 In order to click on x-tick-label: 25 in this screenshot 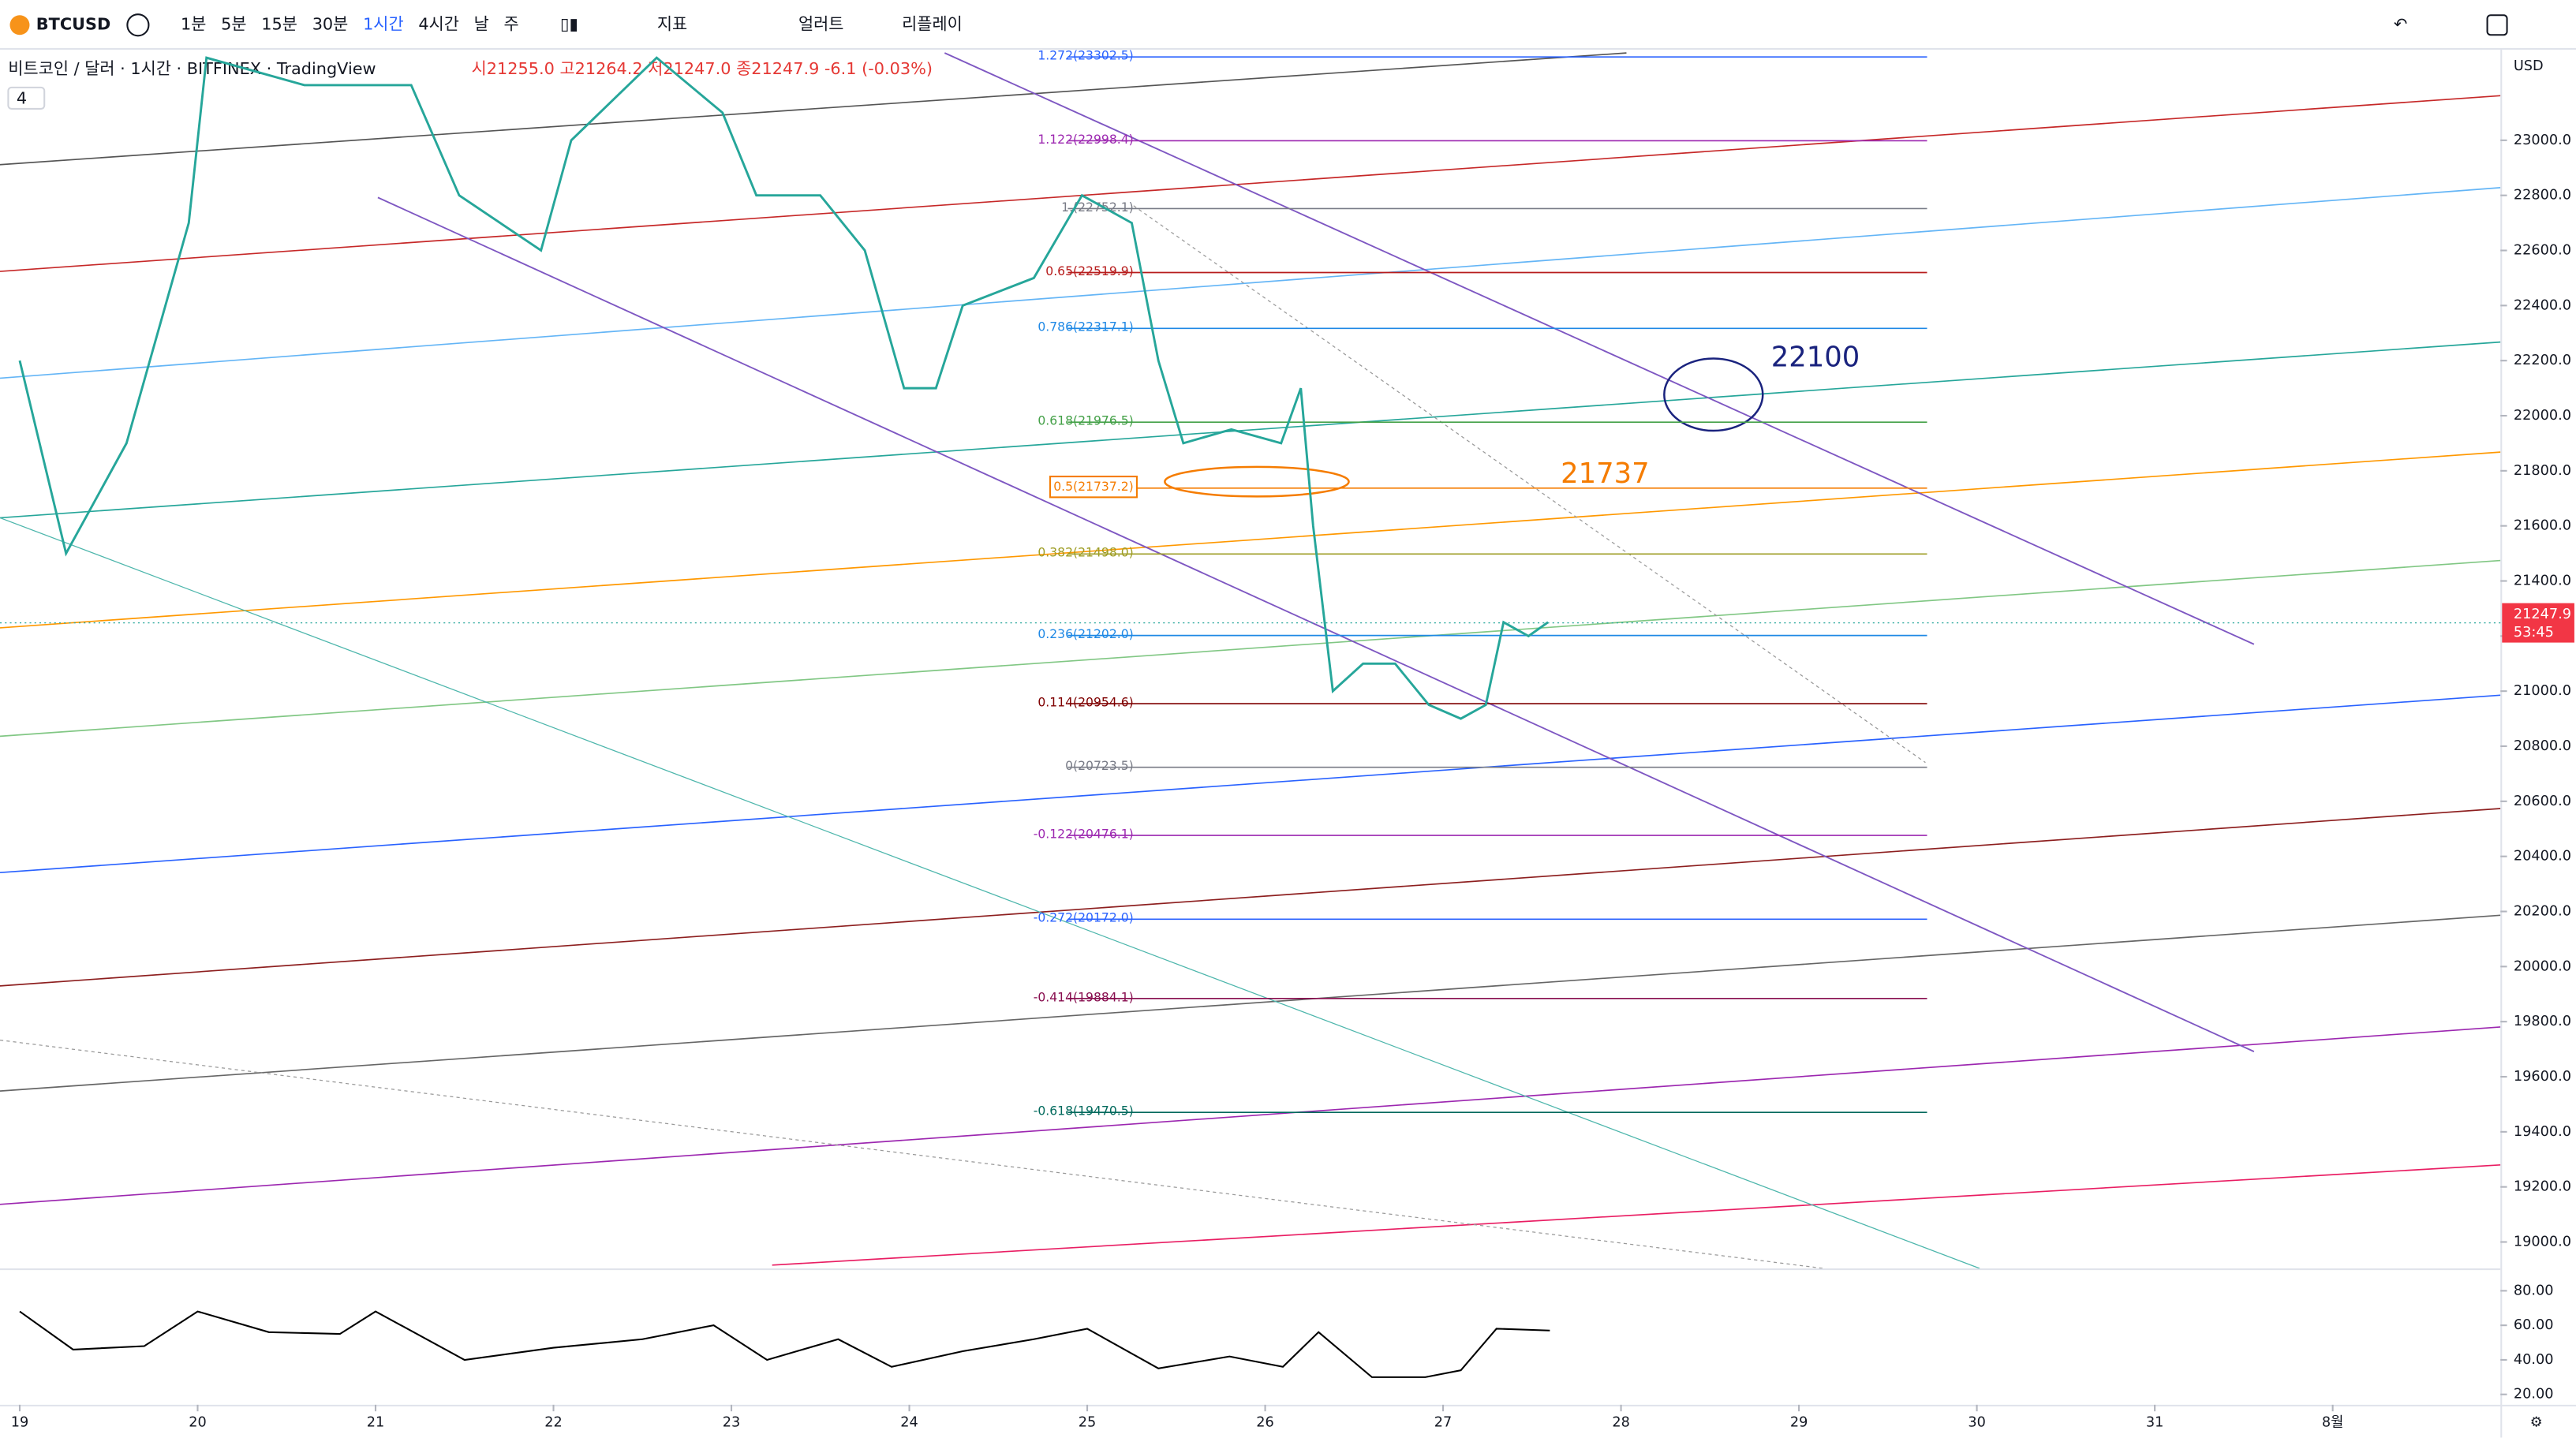, I will do `click(1088, 1423)`.